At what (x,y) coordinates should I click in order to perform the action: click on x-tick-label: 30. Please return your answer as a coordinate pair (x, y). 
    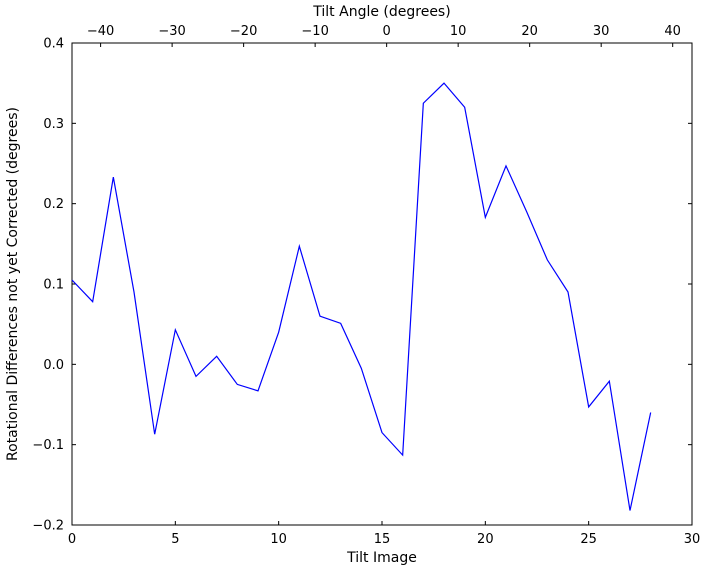
    Looking at the image, I should click on (692, 539).